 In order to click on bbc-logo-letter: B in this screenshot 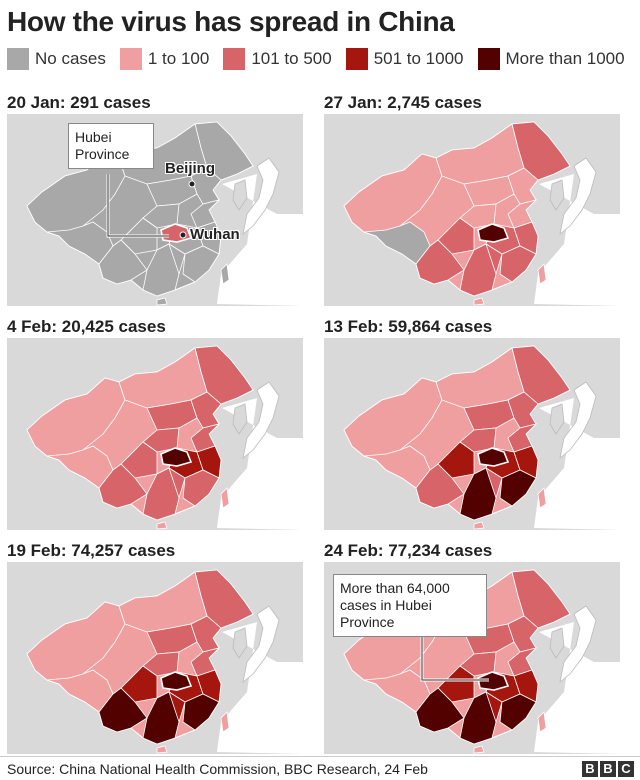, I will do `click(590, 769)`.